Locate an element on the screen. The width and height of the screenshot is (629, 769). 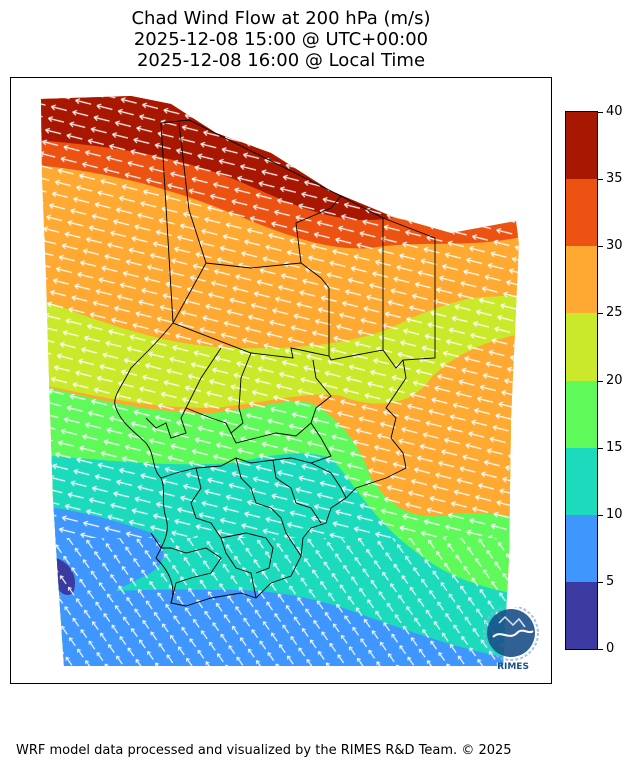
colorbar-tick-label: 10 is located at coordinates (614, 514).